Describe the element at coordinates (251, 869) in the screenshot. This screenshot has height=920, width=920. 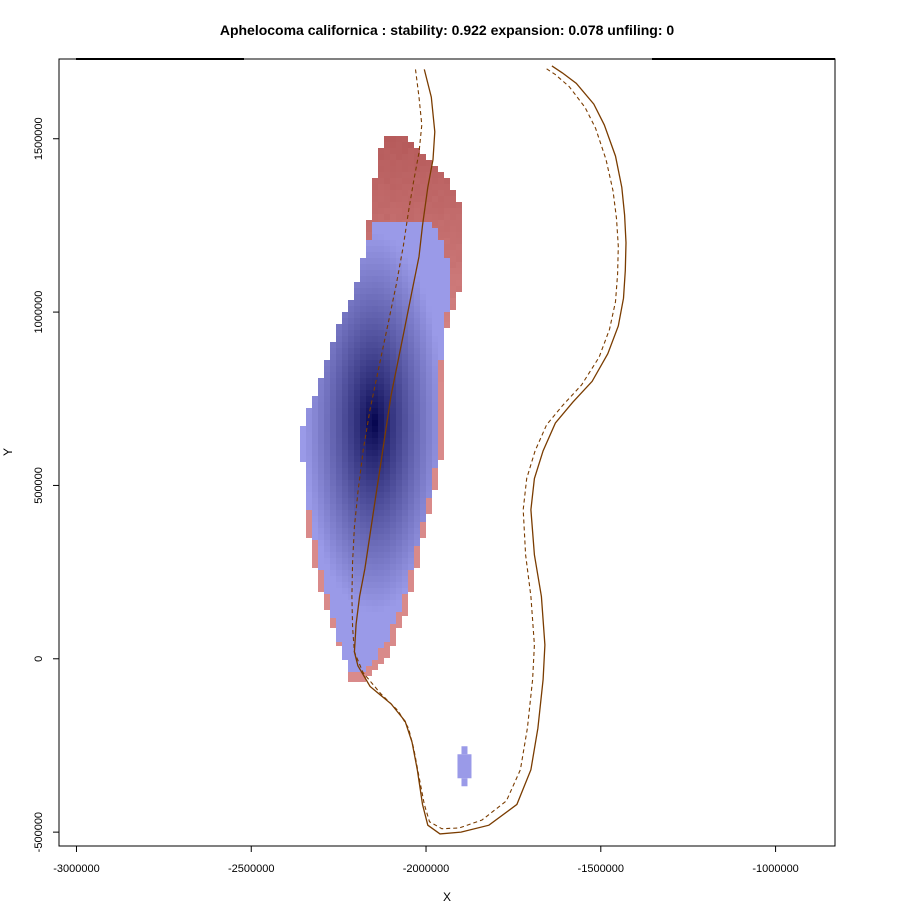
I see `x-tick-label: -2500000` at that location.